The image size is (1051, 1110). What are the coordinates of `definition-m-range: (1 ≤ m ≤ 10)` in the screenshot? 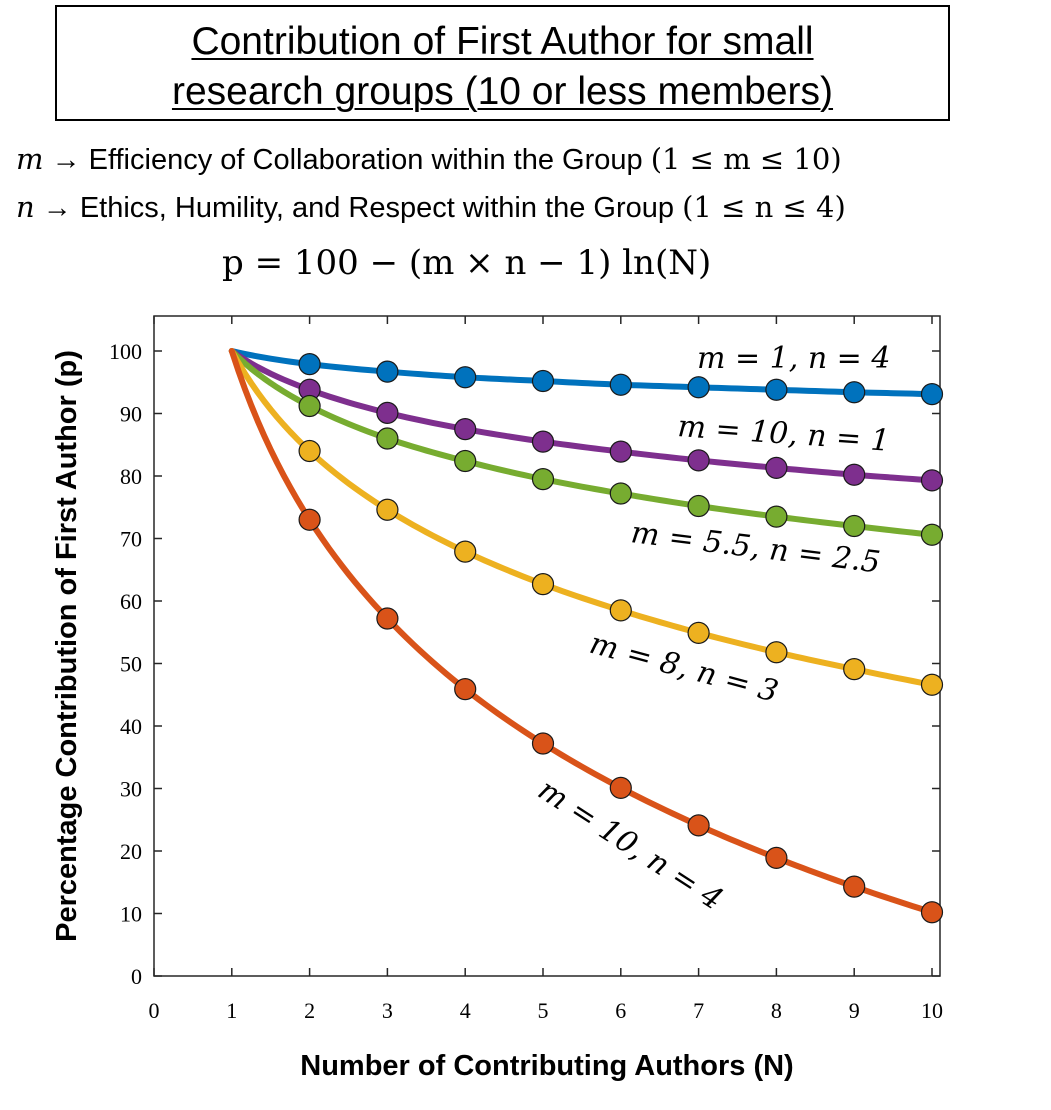 It's located at (746, 159).